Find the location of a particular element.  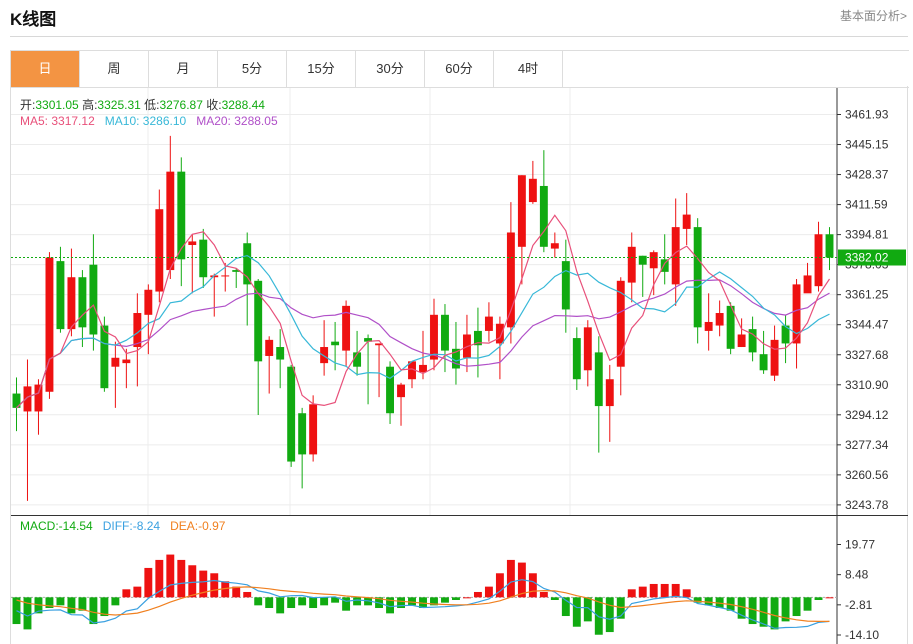

price-tick-label: 3327.68 is located at coordinates (867, 355).